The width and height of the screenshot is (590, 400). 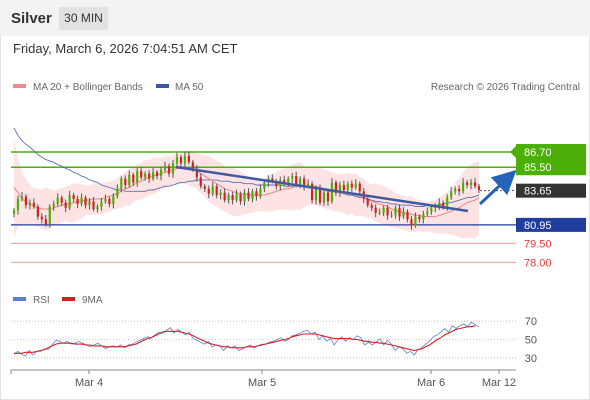 I want to click on copyright-label: Research © 2026 Trading Central, so click(x=505, y=87).